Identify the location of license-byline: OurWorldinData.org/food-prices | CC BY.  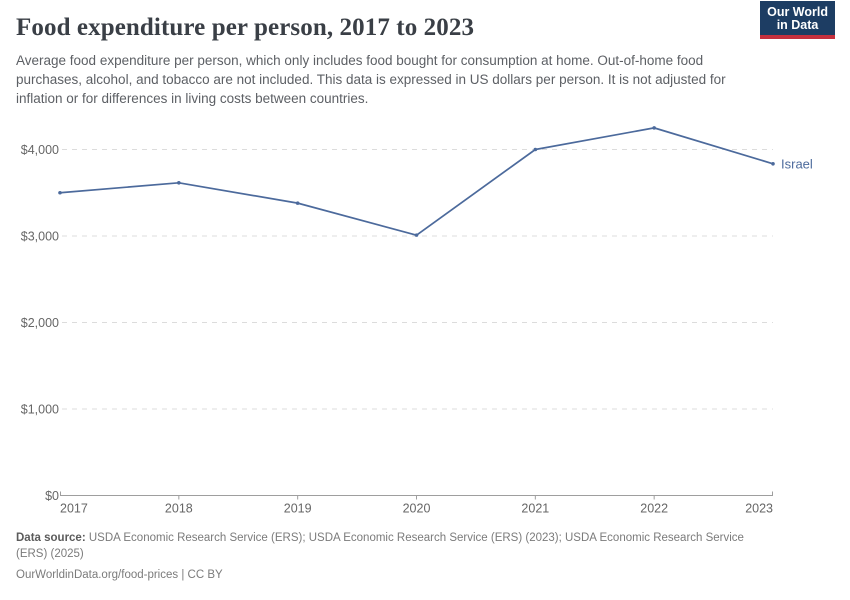
(119, 575).